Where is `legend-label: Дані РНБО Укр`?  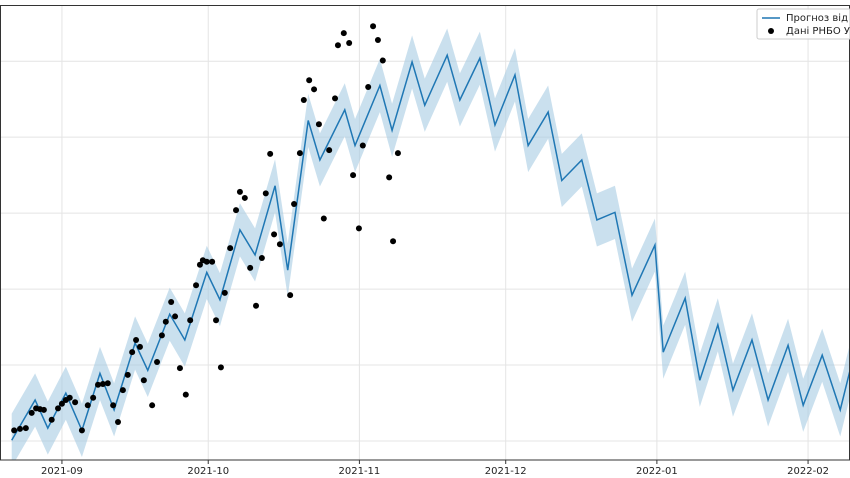 legend-label: Дані РНБО Укр is located at coordinates (818, 31).